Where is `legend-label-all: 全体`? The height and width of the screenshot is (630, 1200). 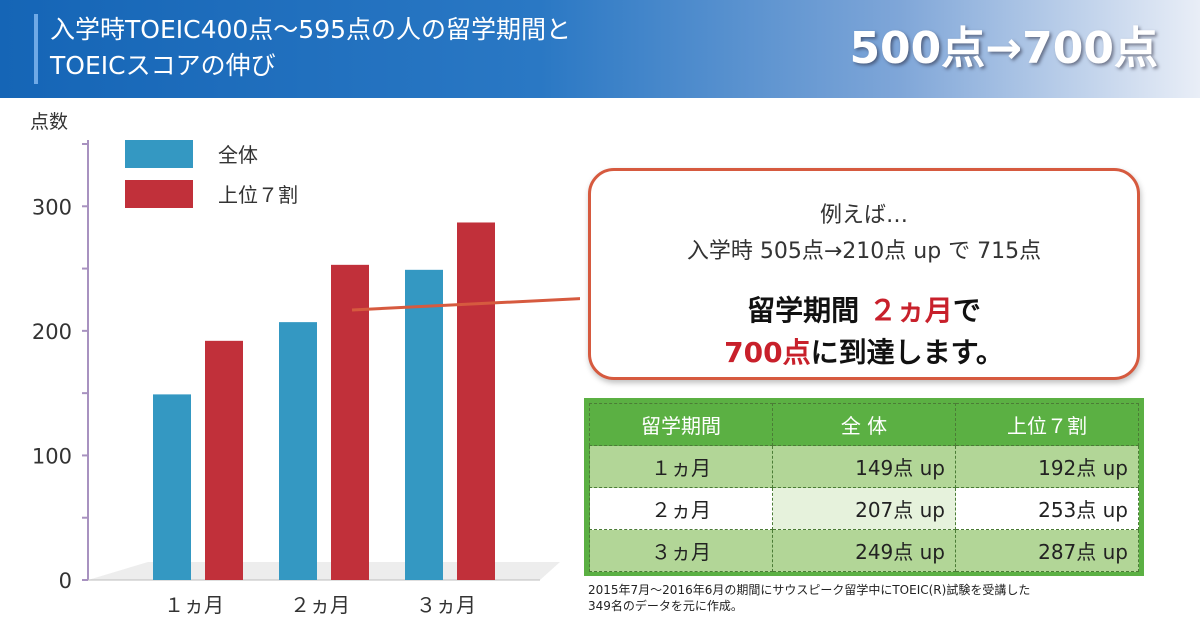 legend-label-all: 全体 is located at coordinates (238, 155).